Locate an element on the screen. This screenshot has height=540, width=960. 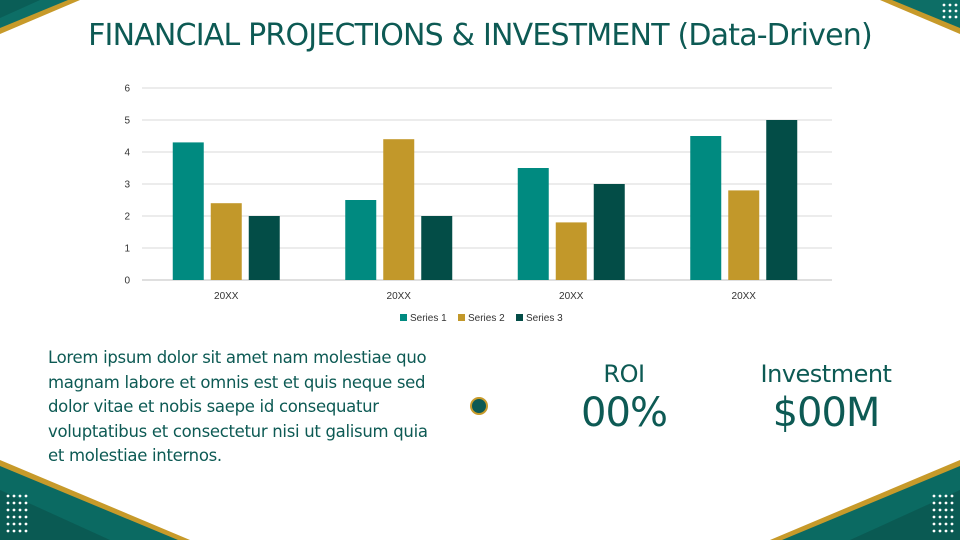
legend-label: Series 1 is located at coordinates (428, 318).